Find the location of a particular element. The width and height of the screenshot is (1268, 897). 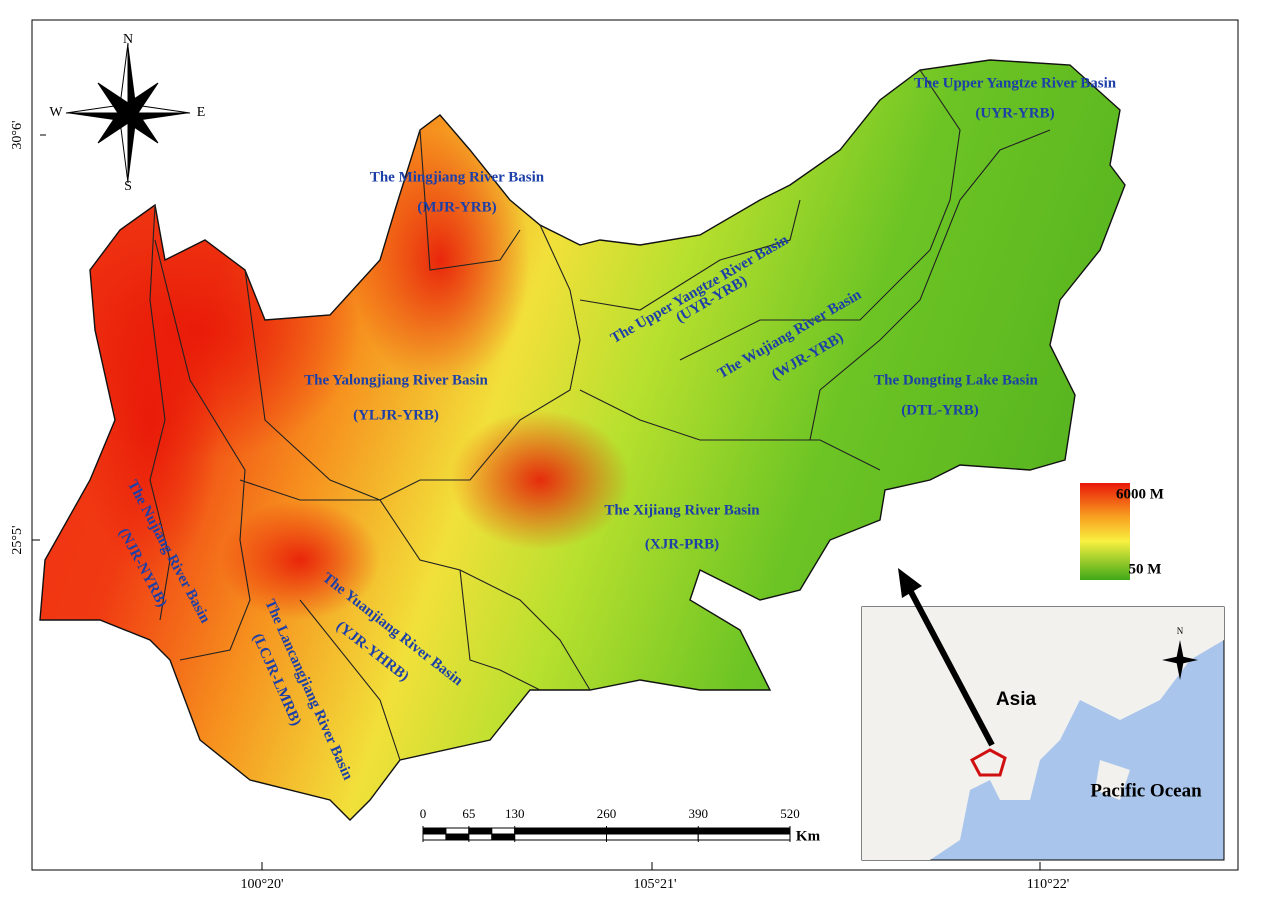

compass-east: E is located at coordinates (201, 112).